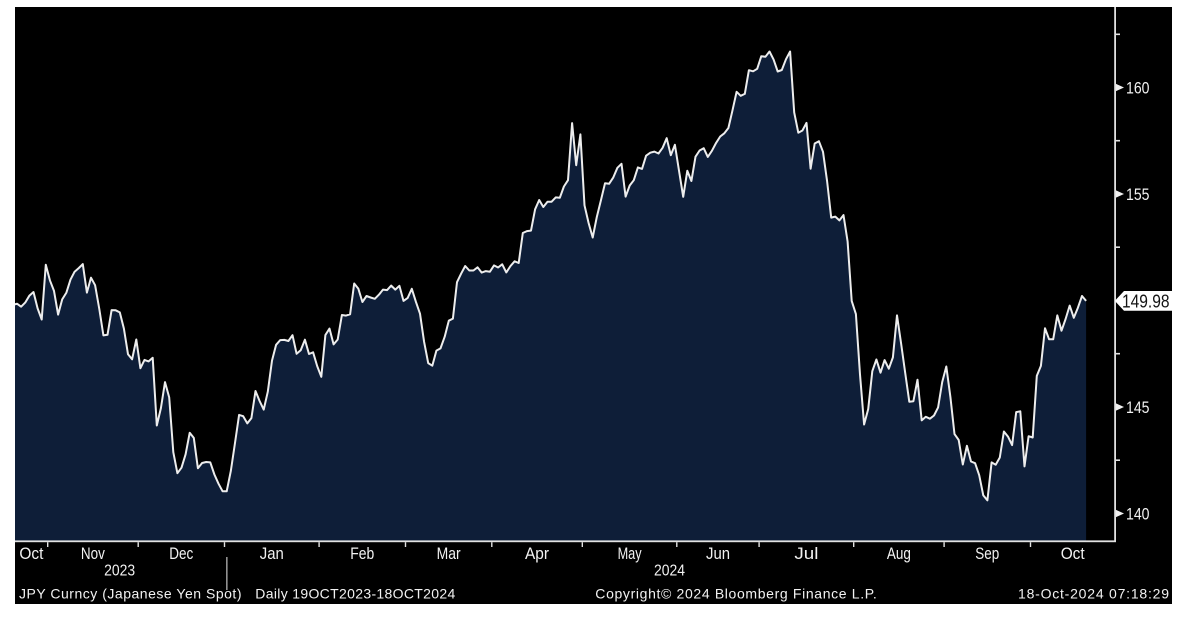  What do you see at coordinates (1138, 515) in the screenshot?
I see `svg-text: 140` at bounding box center [1138, 515].